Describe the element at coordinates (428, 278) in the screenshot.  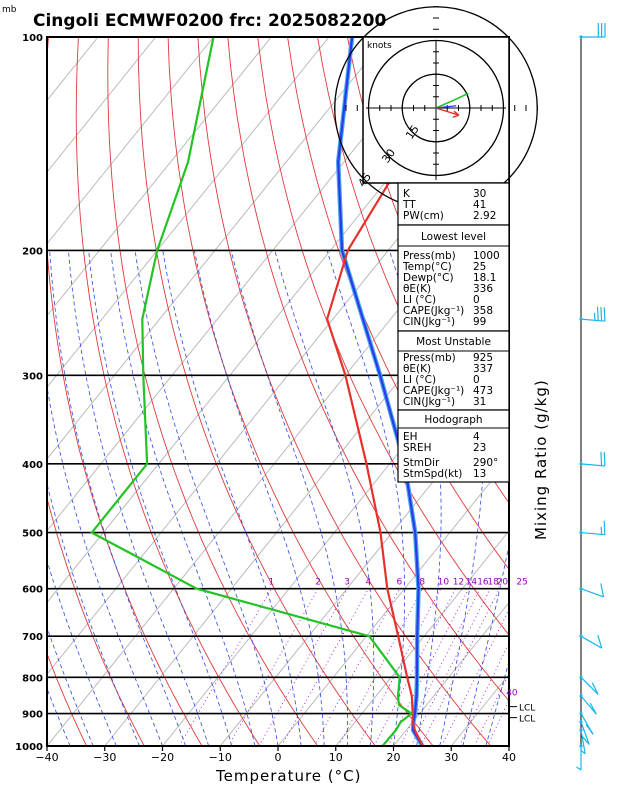
I see `lowest-level-row-label: Dewp(°C)` at that location.